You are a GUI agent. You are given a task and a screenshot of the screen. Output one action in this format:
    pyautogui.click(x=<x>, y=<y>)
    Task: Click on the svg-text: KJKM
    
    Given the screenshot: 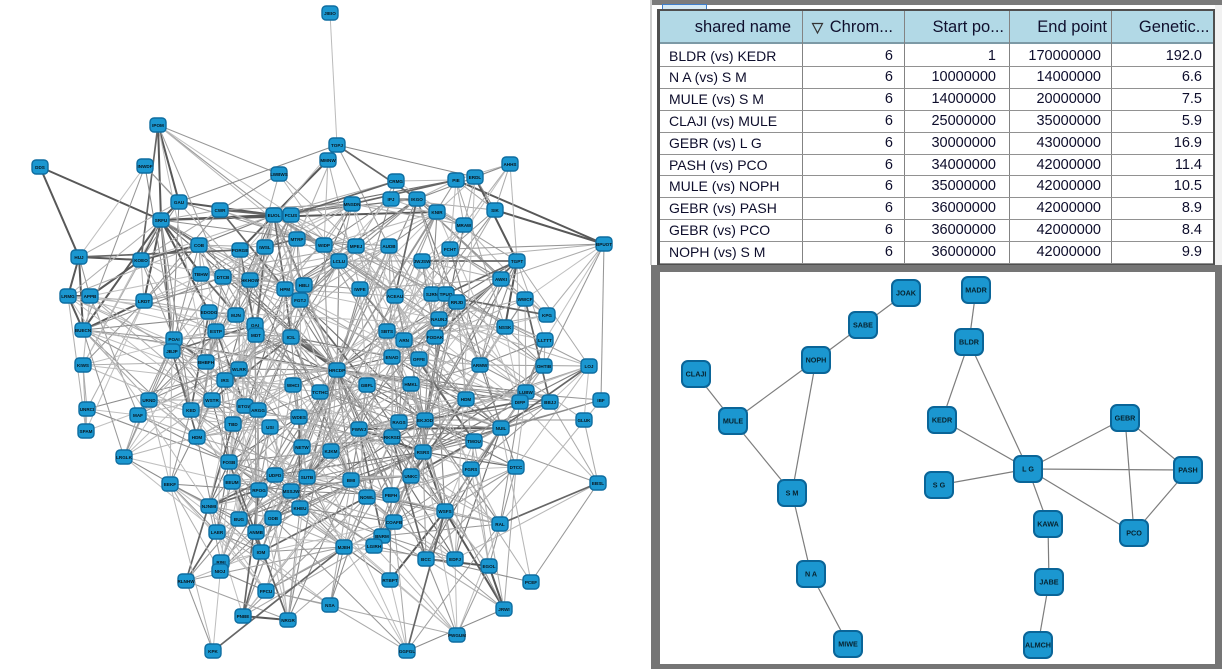 What is the action you would take?
    pyautogui.click(x=330, y=451)
    